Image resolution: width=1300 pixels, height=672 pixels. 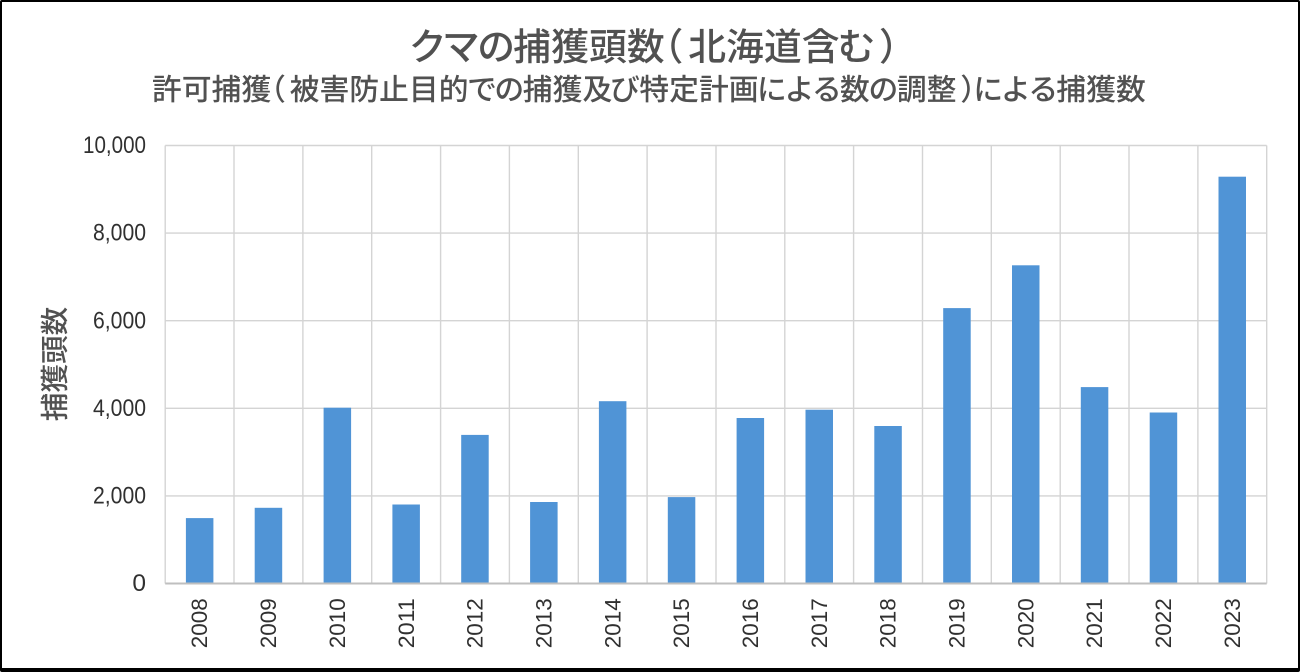 What do you see at coordinates (1232, 623) in the screenshot?
I see `svg-text: 2023` at bounding box center [1232, 623].